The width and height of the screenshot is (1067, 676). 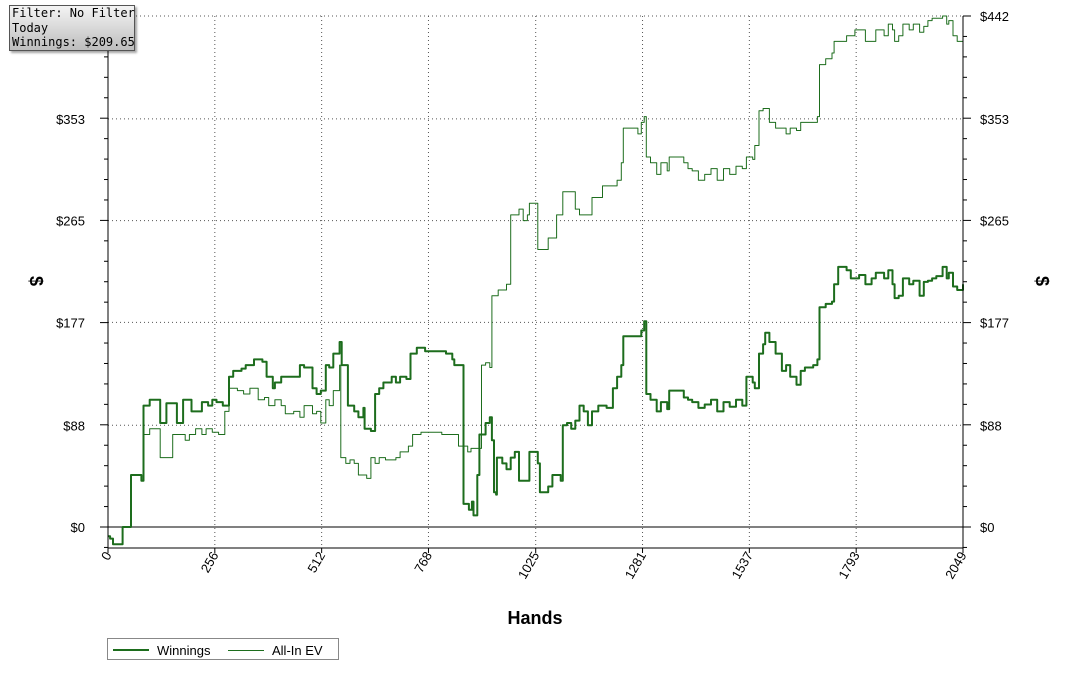 I want to click on legend-label-winnings: Winnings, so click(x=184, y=650).